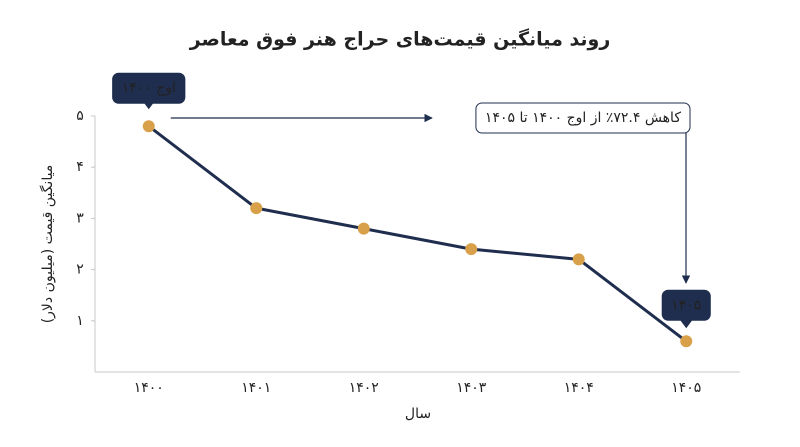  What do you see at coordinates (579, 388) in the screenshot?
I see `x-tick-label: ۱۴۰۴` at bounding box center [579, 388].